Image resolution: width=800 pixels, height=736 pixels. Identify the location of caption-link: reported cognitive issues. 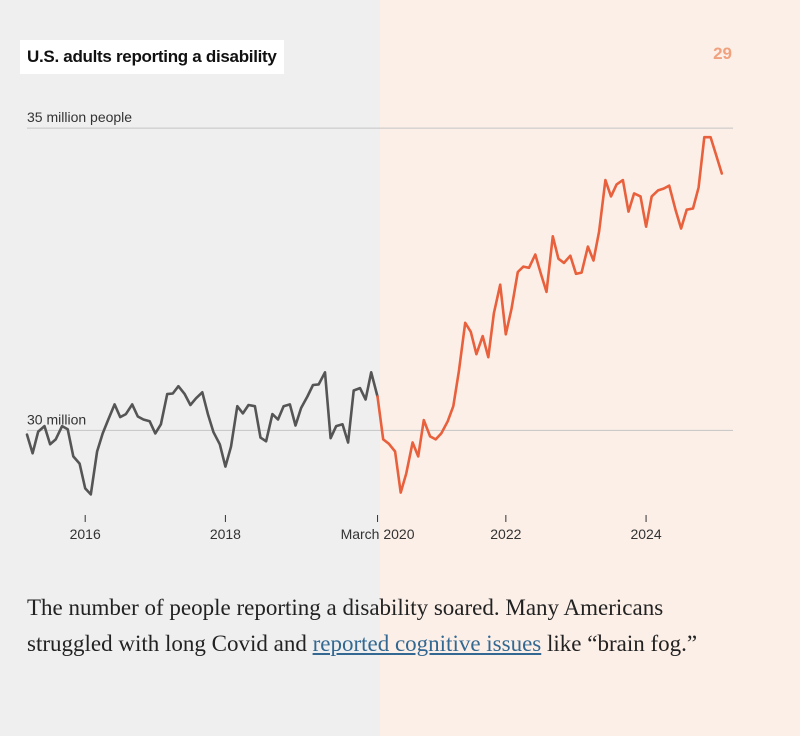
(427, 643).